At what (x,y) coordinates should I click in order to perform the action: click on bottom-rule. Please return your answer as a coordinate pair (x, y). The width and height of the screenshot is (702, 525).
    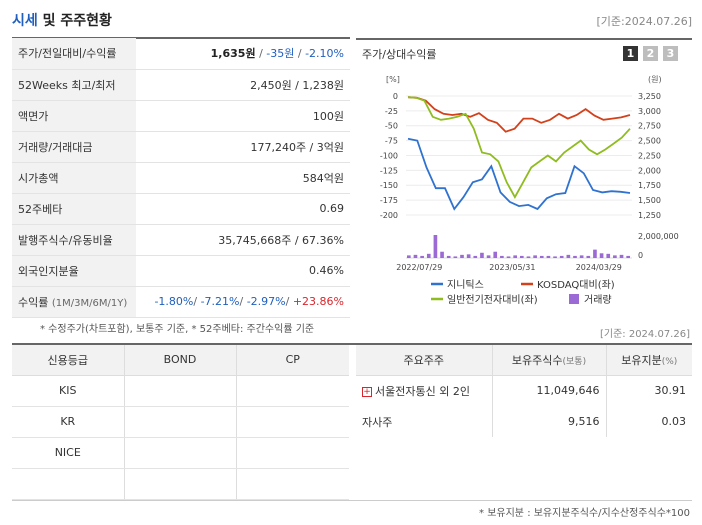
    Looking at the image, I should click on (352, 500).